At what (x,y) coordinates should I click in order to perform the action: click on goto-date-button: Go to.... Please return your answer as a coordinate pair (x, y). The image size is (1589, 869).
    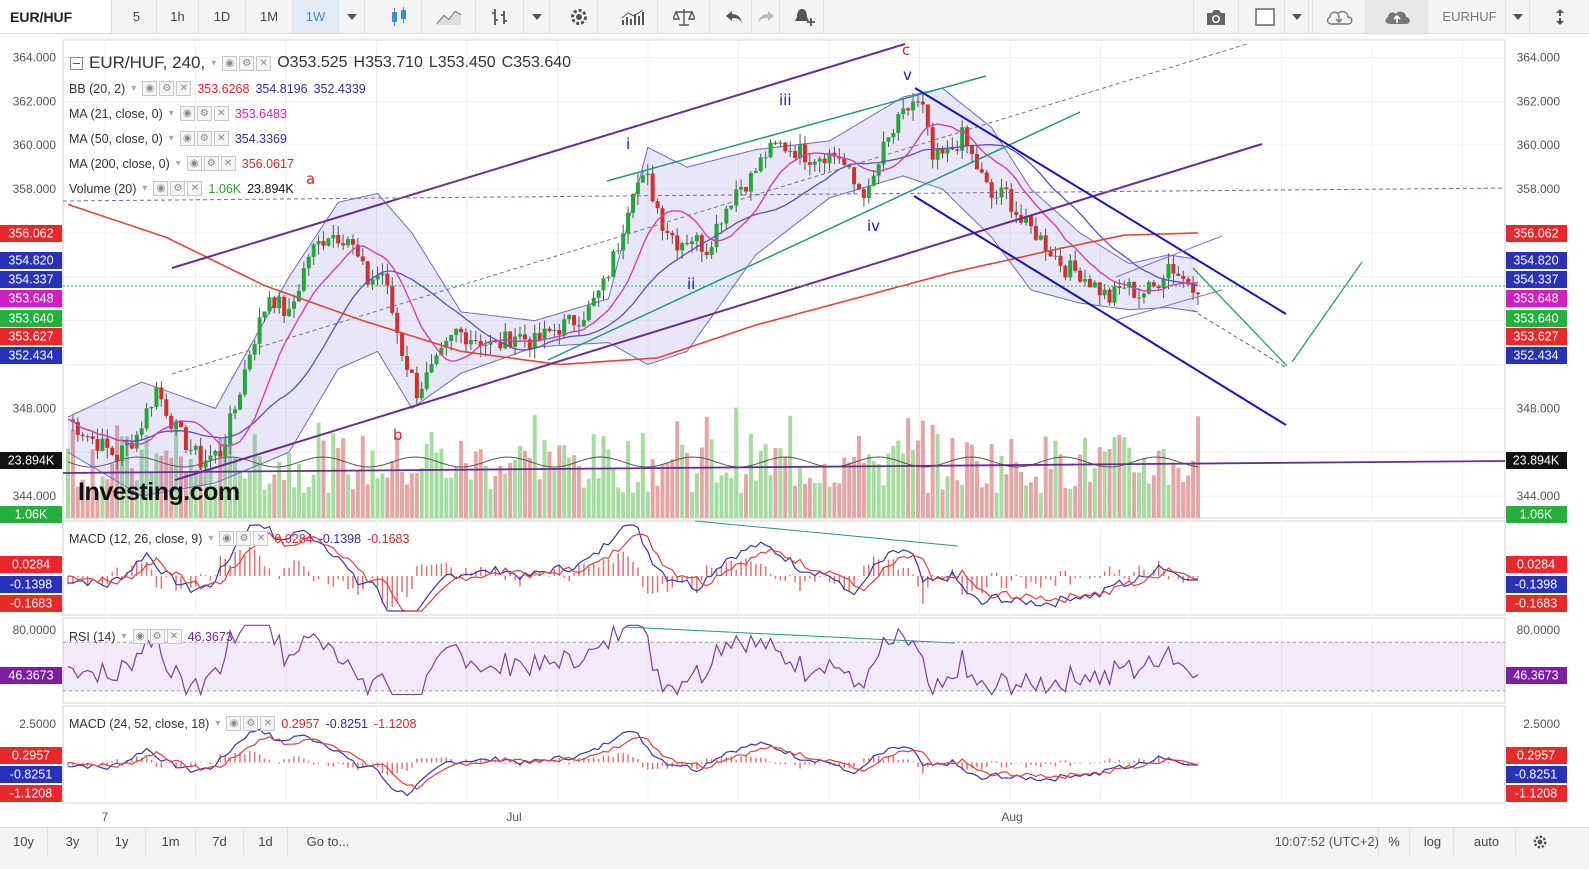
    Looking at the image, I should click on (328, 841).